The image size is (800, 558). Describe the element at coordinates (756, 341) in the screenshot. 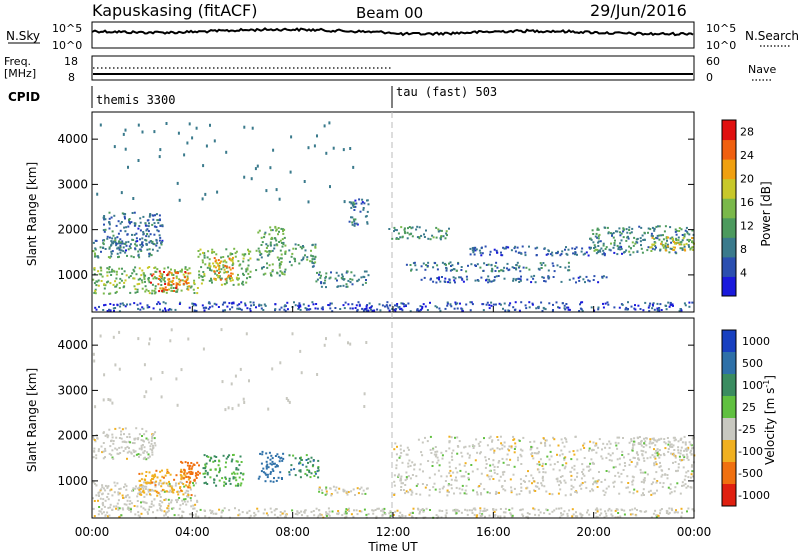

I see `velocity-colorbar-tick: 1000` at that location.